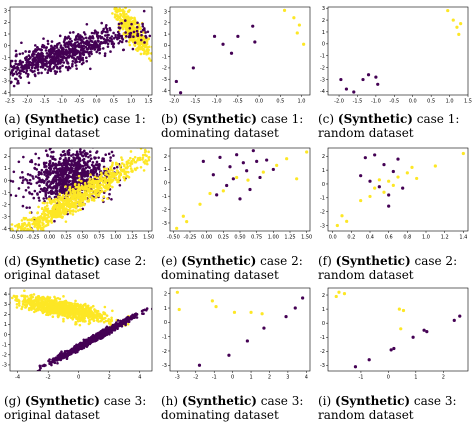  Describe the element at coordinates (400, 189) in the screenshot. I see `points-group` at that location.